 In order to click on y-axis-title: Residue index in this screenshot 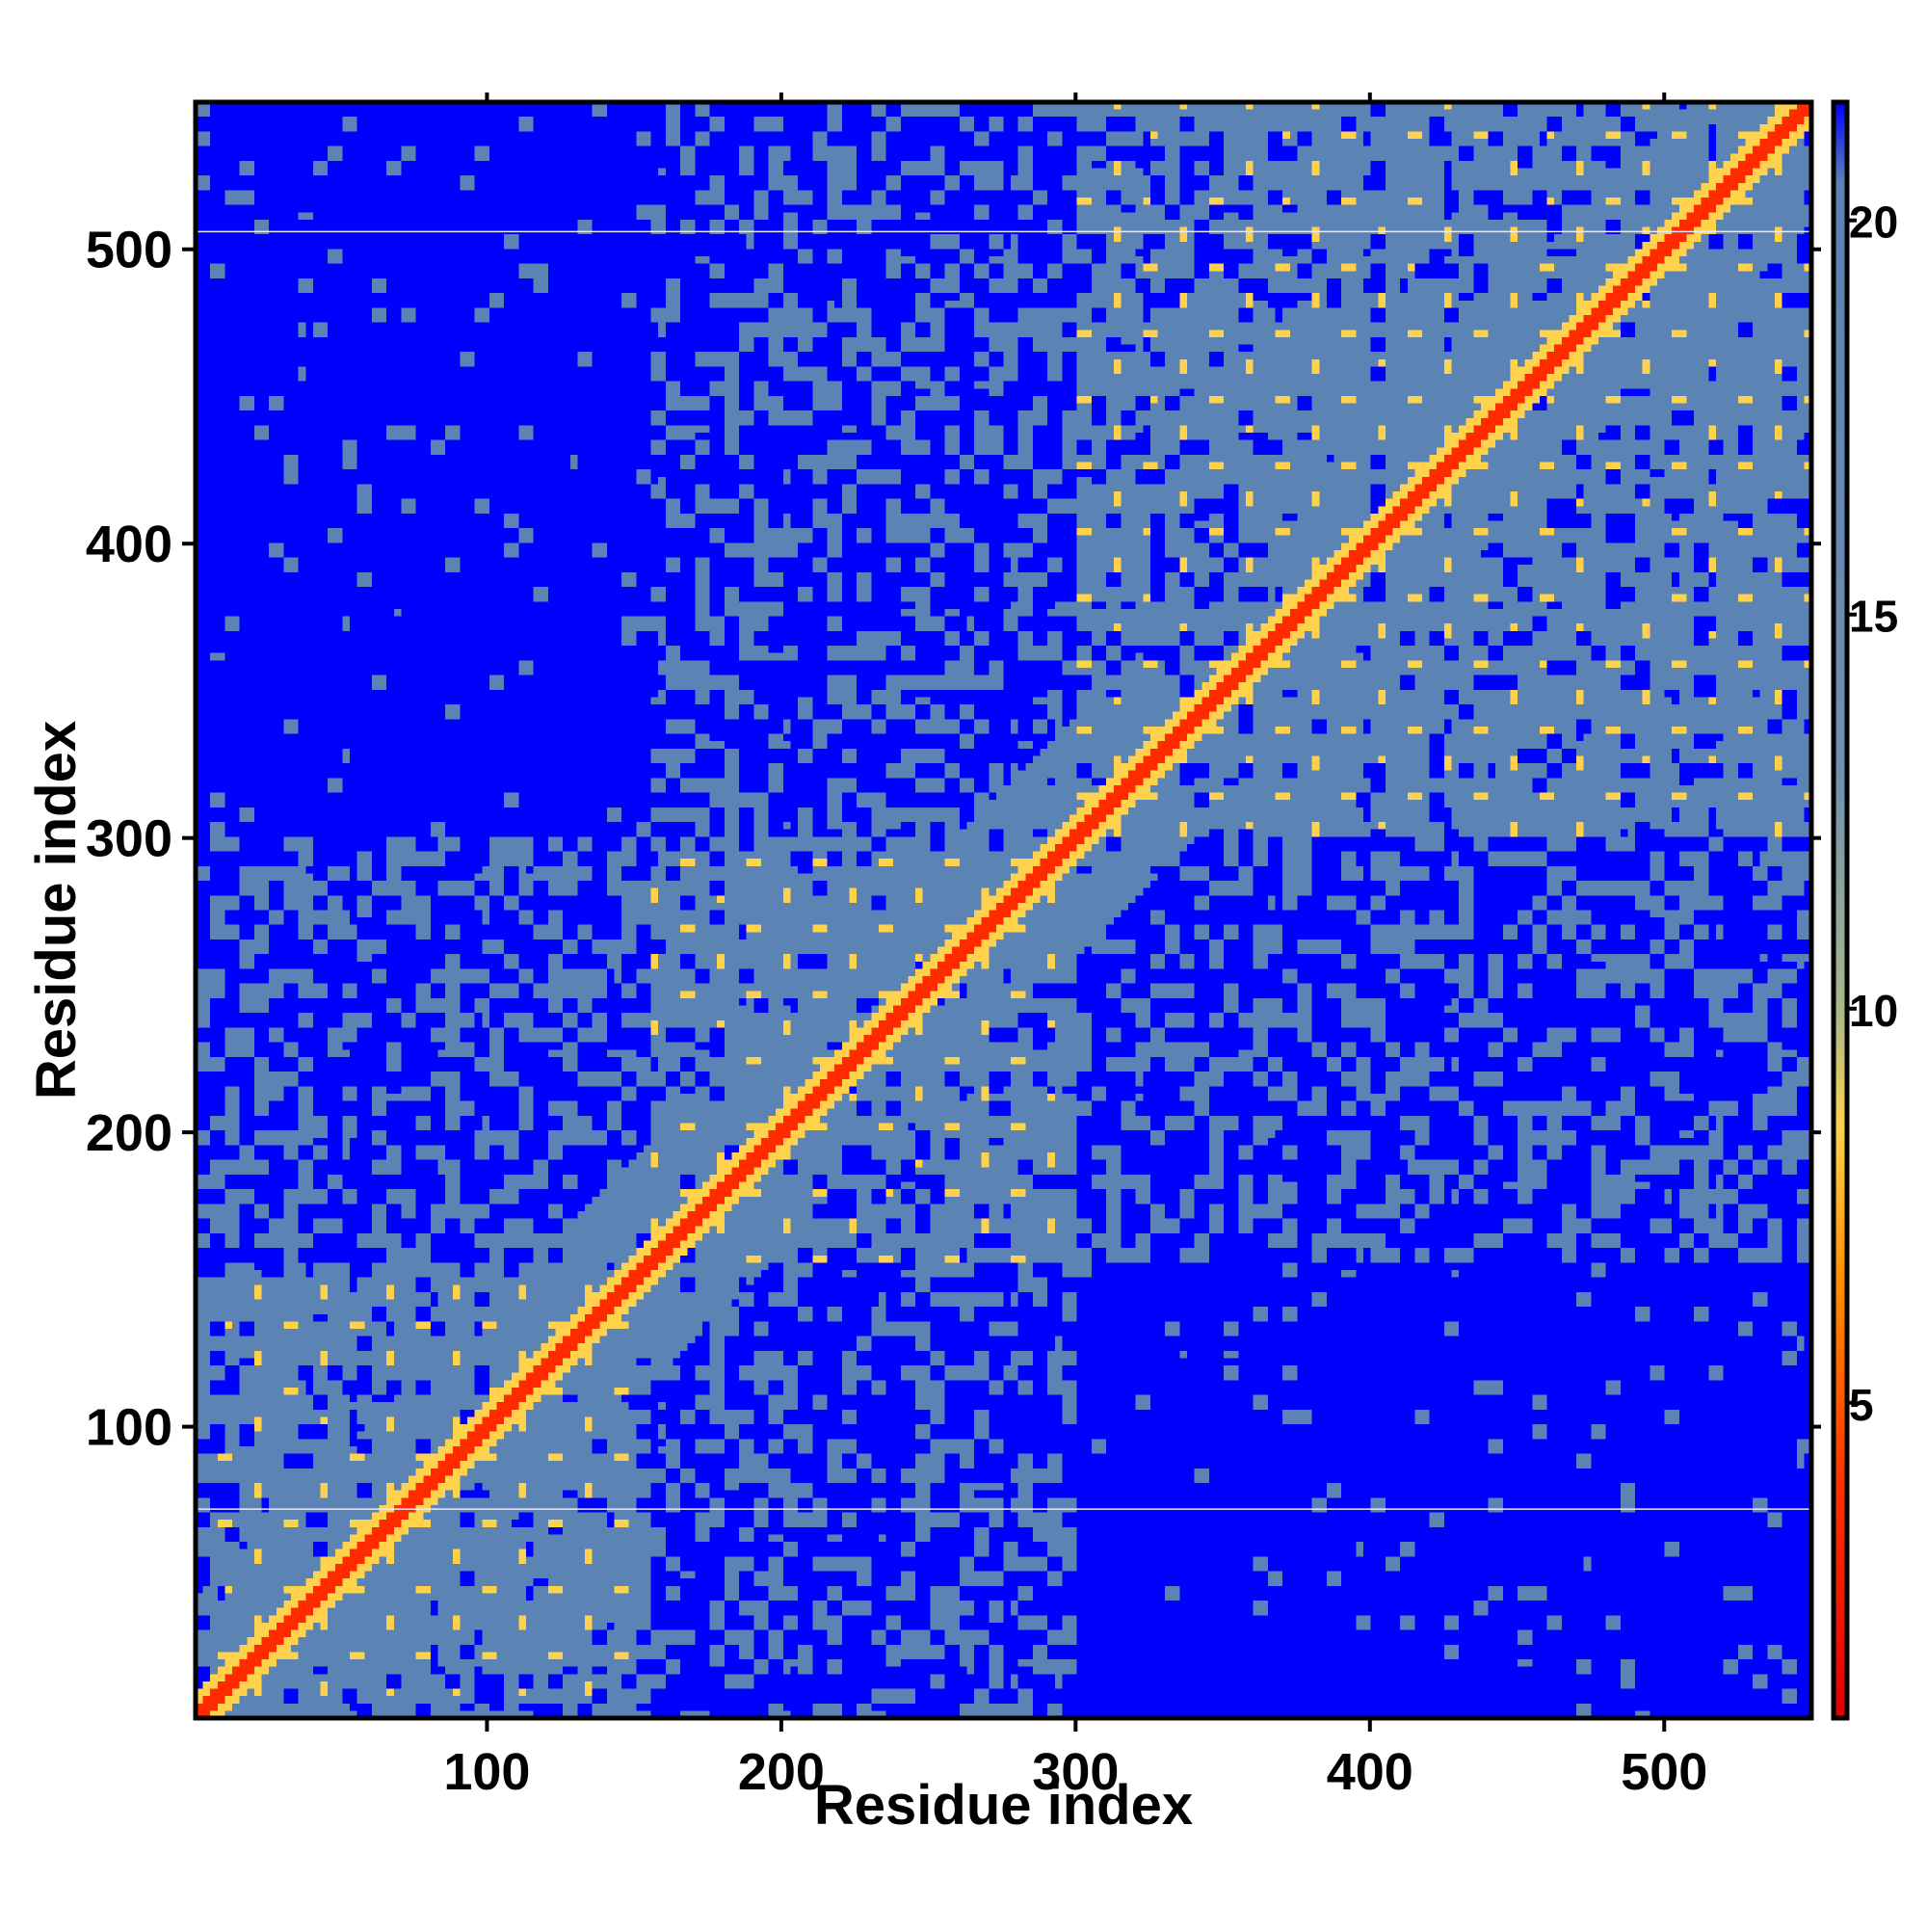, I will do `click(56, 910)`.